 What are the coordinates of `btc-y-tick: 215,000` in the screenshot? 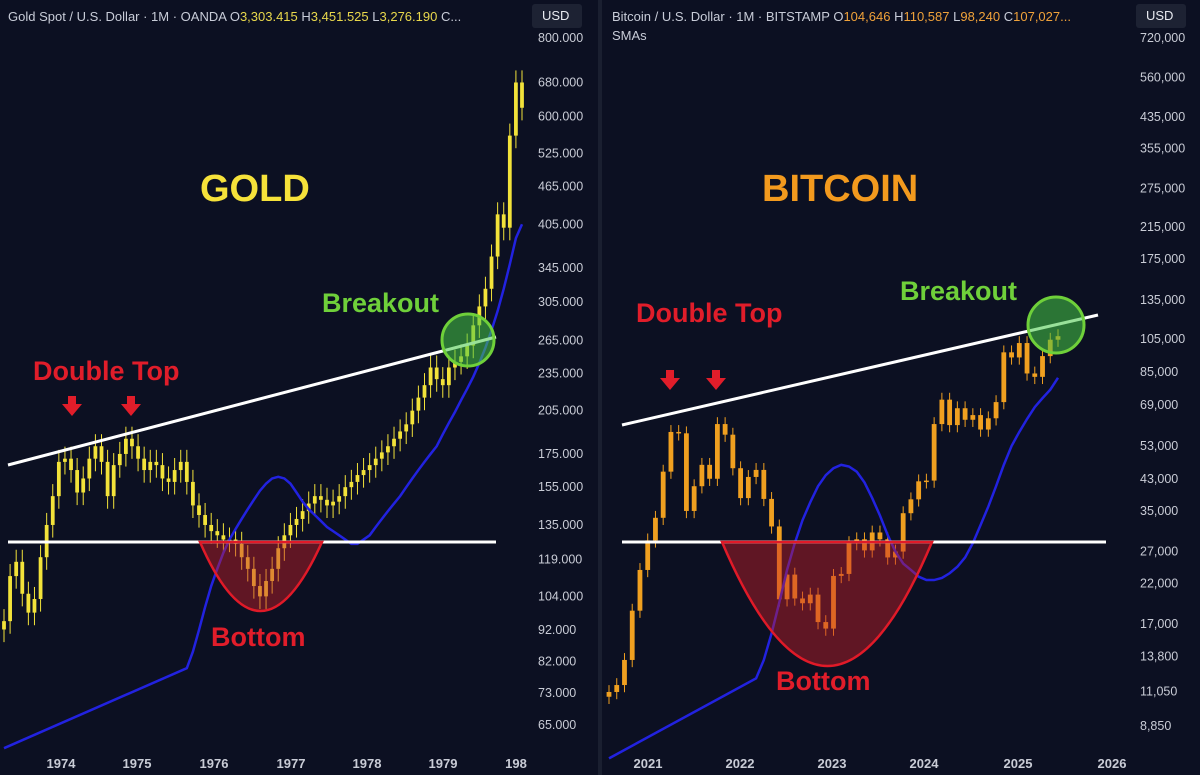 It's located at (1162, 227).